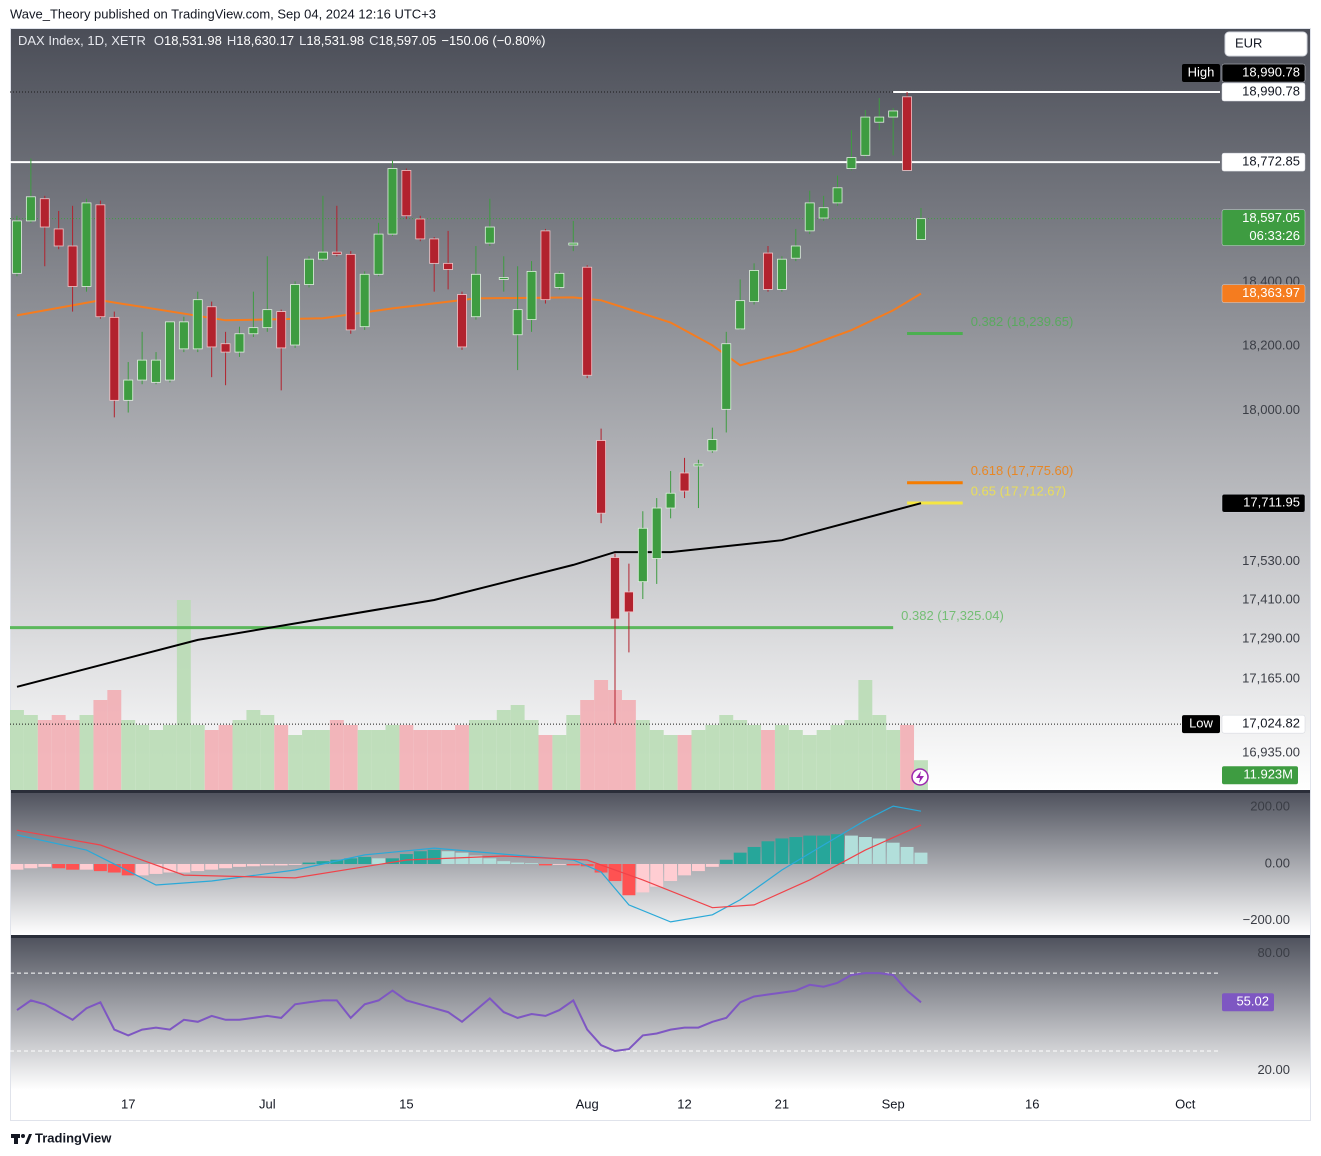  What do you see at coordinates (406, 1103) in the screenshot?
I see `x-tick-label: 15` at bounding box center [406, 1103].